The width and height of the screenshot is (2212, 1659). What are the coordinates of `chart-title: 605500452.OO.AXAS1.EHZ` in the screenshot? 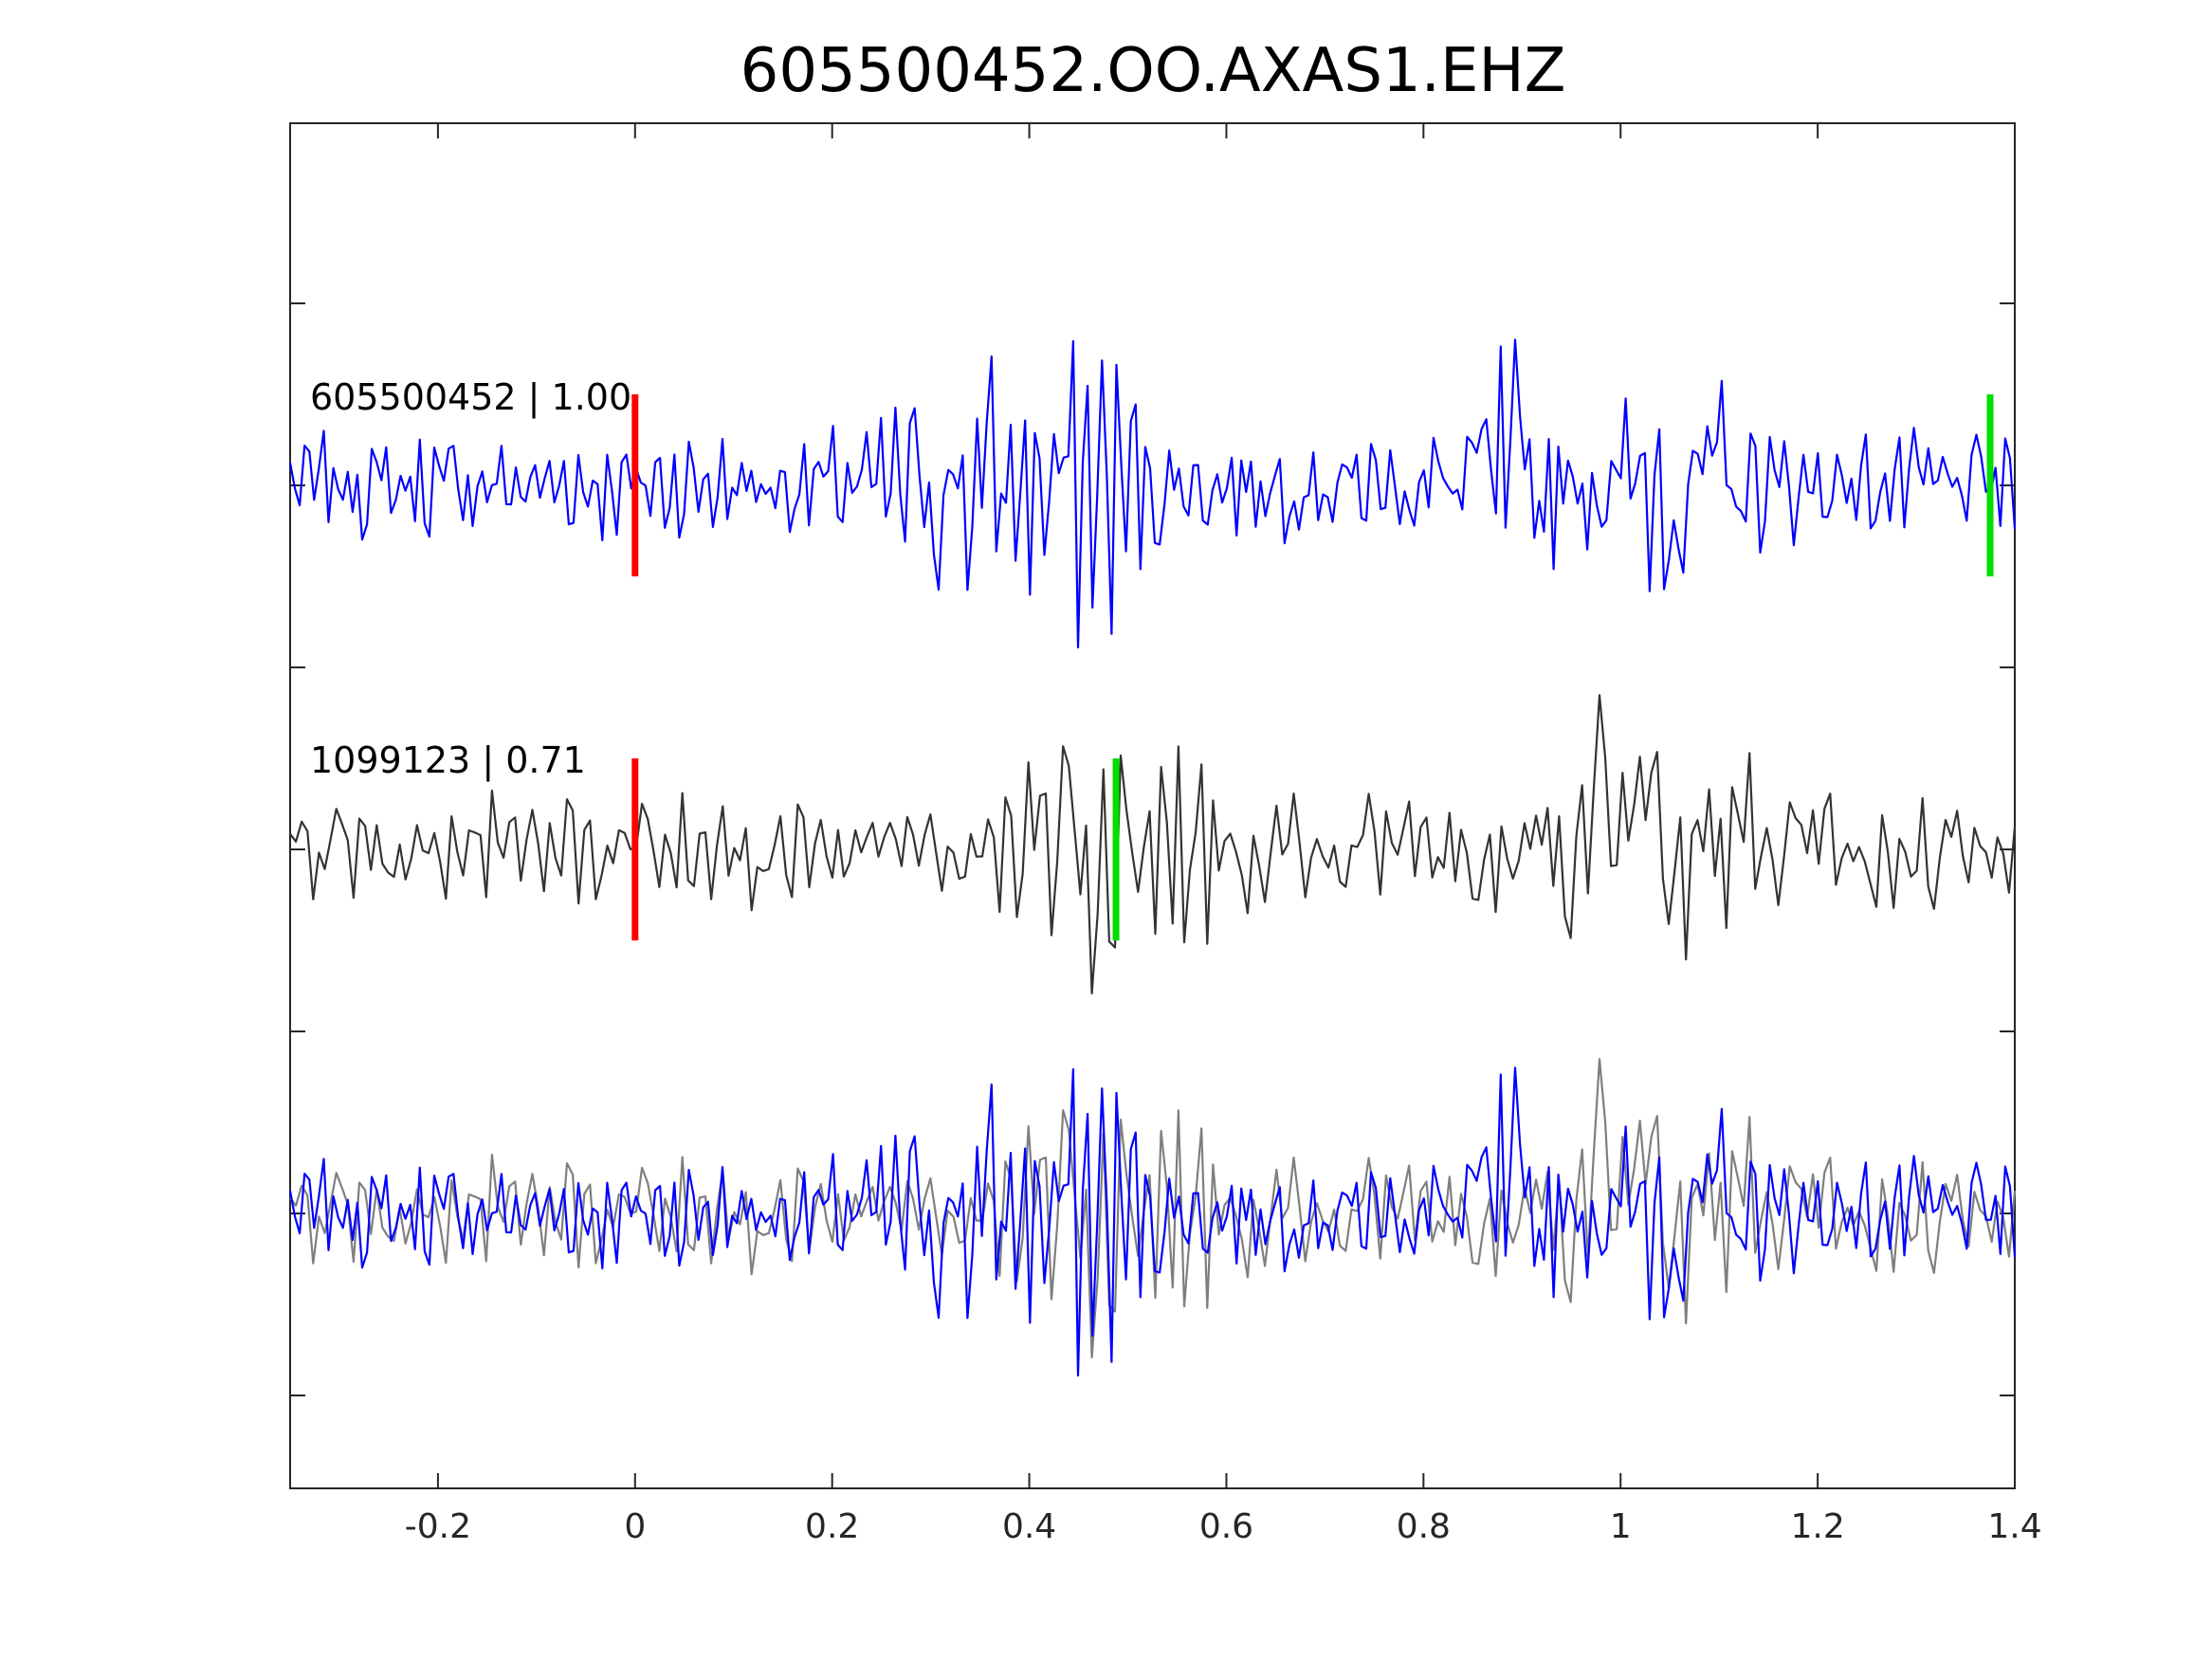 It's located at (1153, 71).